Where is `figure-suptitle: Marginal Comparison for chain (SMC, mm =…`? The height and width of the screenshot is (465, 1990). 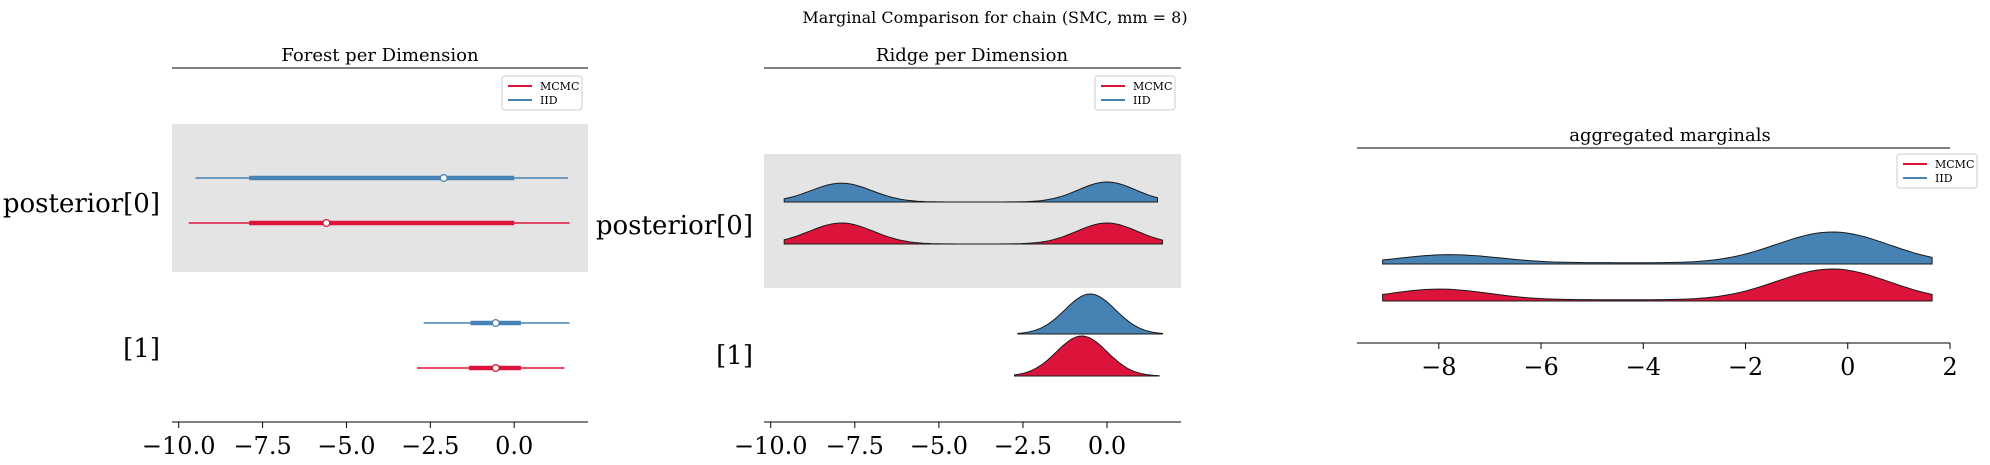
figure-suptitle: Marginal Comparison for chain (SMC, mm =… is located at coordinates (994, 17).